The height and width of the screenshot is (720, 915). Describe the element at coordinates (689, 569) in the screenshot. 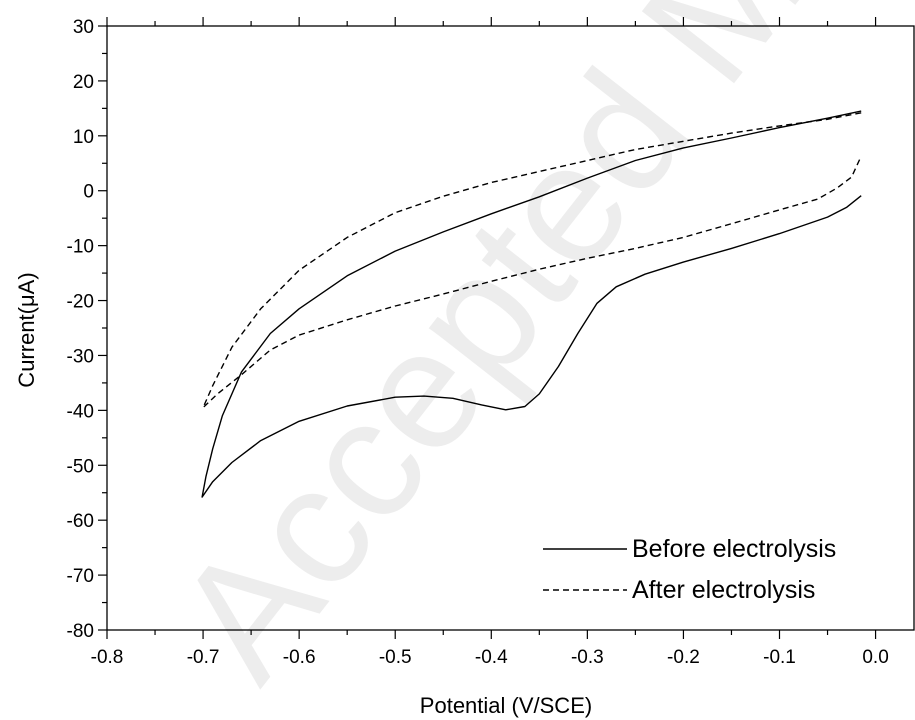

I see `legend: Before electrolysis After electrolysis` at that location.